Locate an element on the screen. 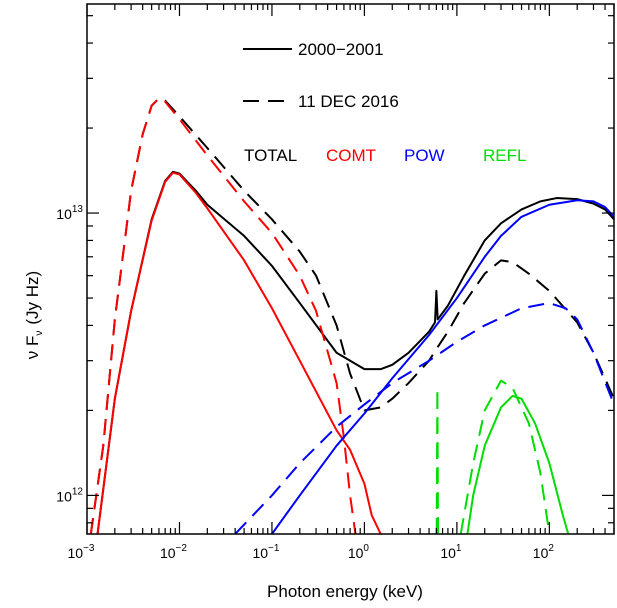 The height and width of the screenshot is (608, 617). x-tick-label: 10⁻¹ is located at coordinates (265, 552).